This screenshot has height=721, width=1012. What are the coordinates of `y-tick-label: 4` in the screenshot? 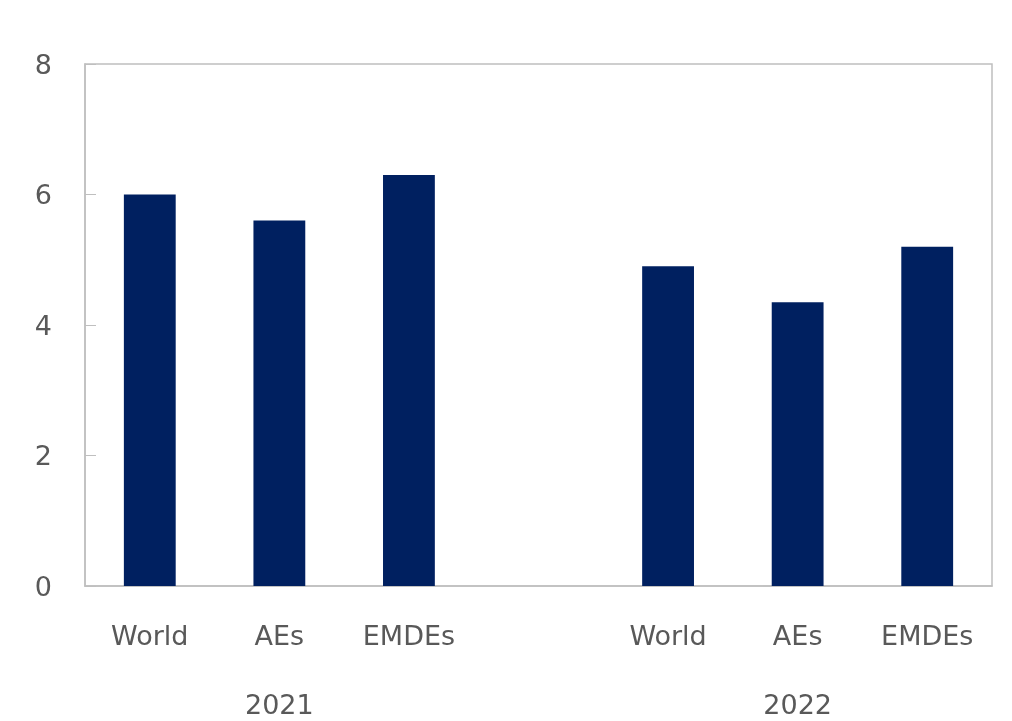 It's located at (43, 325).